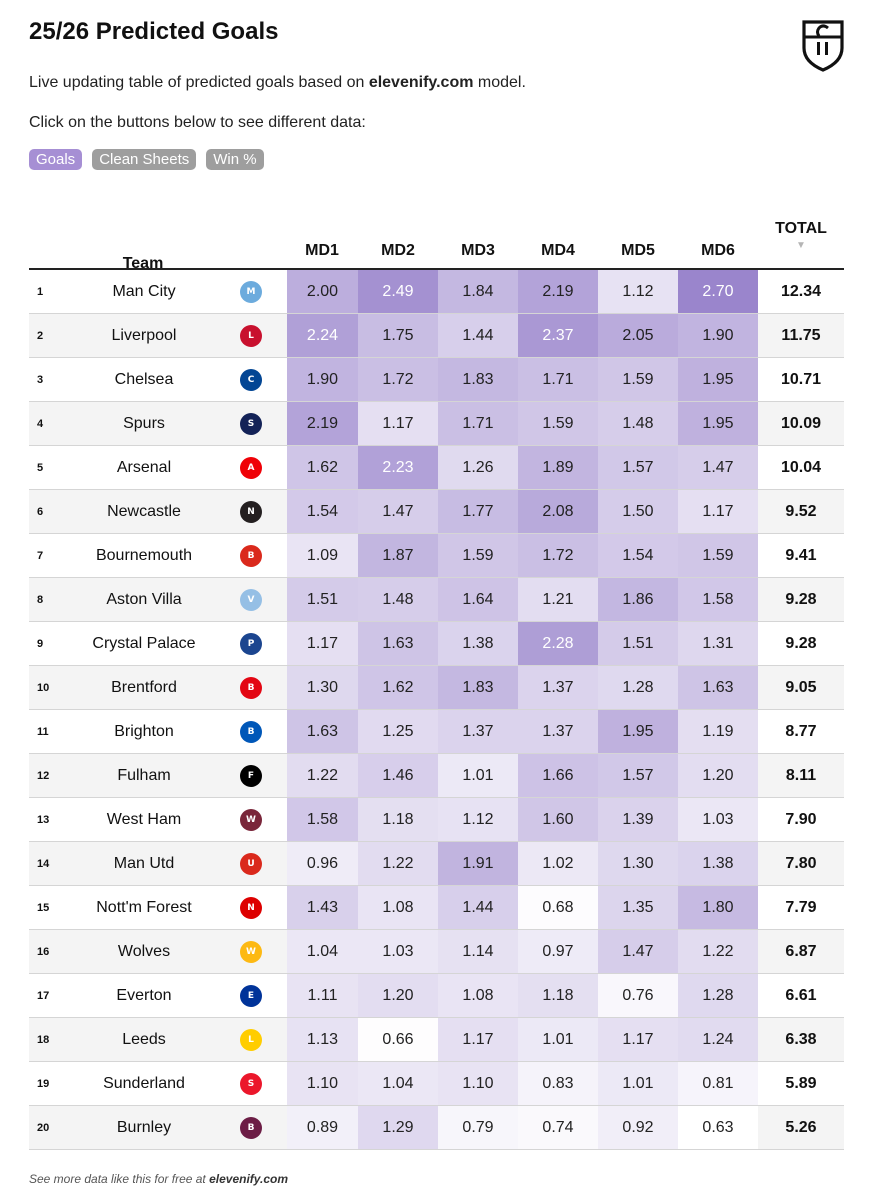 The width and height of the screenshot is (884, 1200). Describe the element at coordinates (322, 819) in the screenshot. I see `md1-value-cell: 1.58` at that location.